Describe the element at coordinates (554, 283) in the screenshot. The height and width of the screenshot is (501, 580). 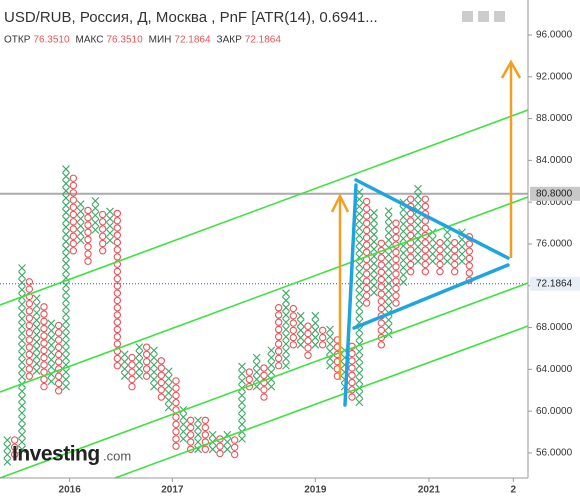
I see `price-label: 72.1864` at that location.